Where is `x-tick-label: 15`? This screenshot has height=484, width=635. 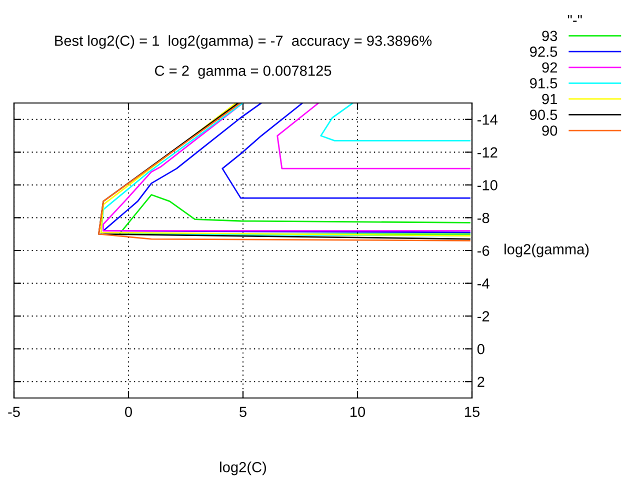
x-tick-label: 15 is located at coordinates (472, 412).